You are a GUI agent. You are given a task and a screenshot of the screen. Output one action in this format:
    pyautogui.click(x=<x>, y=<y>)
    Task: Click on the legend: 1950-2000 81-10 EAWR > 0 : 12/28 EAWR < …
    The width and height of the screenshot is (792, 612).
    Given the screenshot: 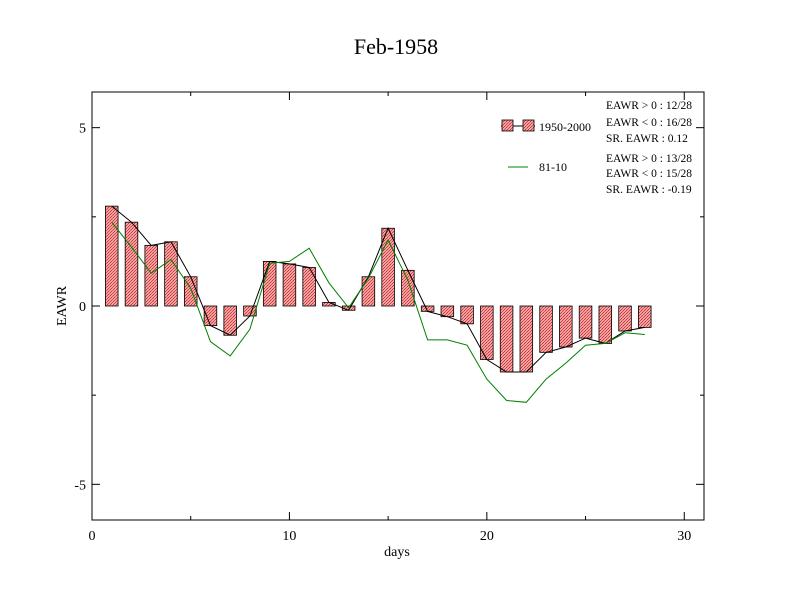 What is the action you would take?
    pyautogui.click(x=596, y=148)
    